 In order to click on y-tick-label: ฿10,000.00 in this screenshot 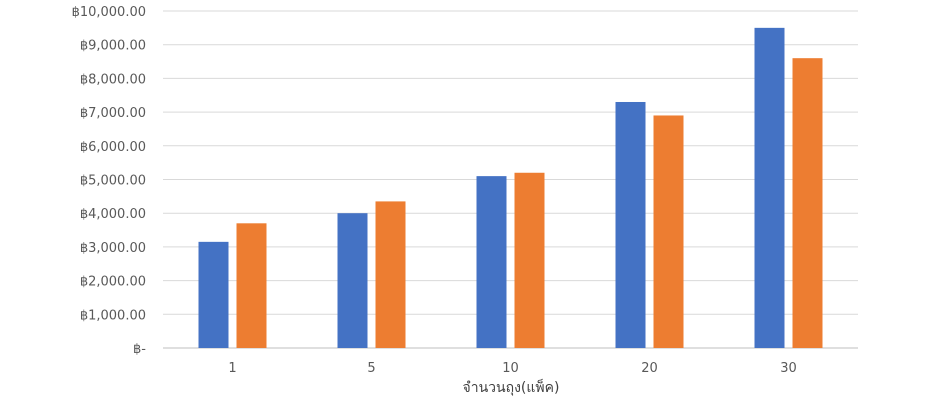, I will do `click(109, 12)`.